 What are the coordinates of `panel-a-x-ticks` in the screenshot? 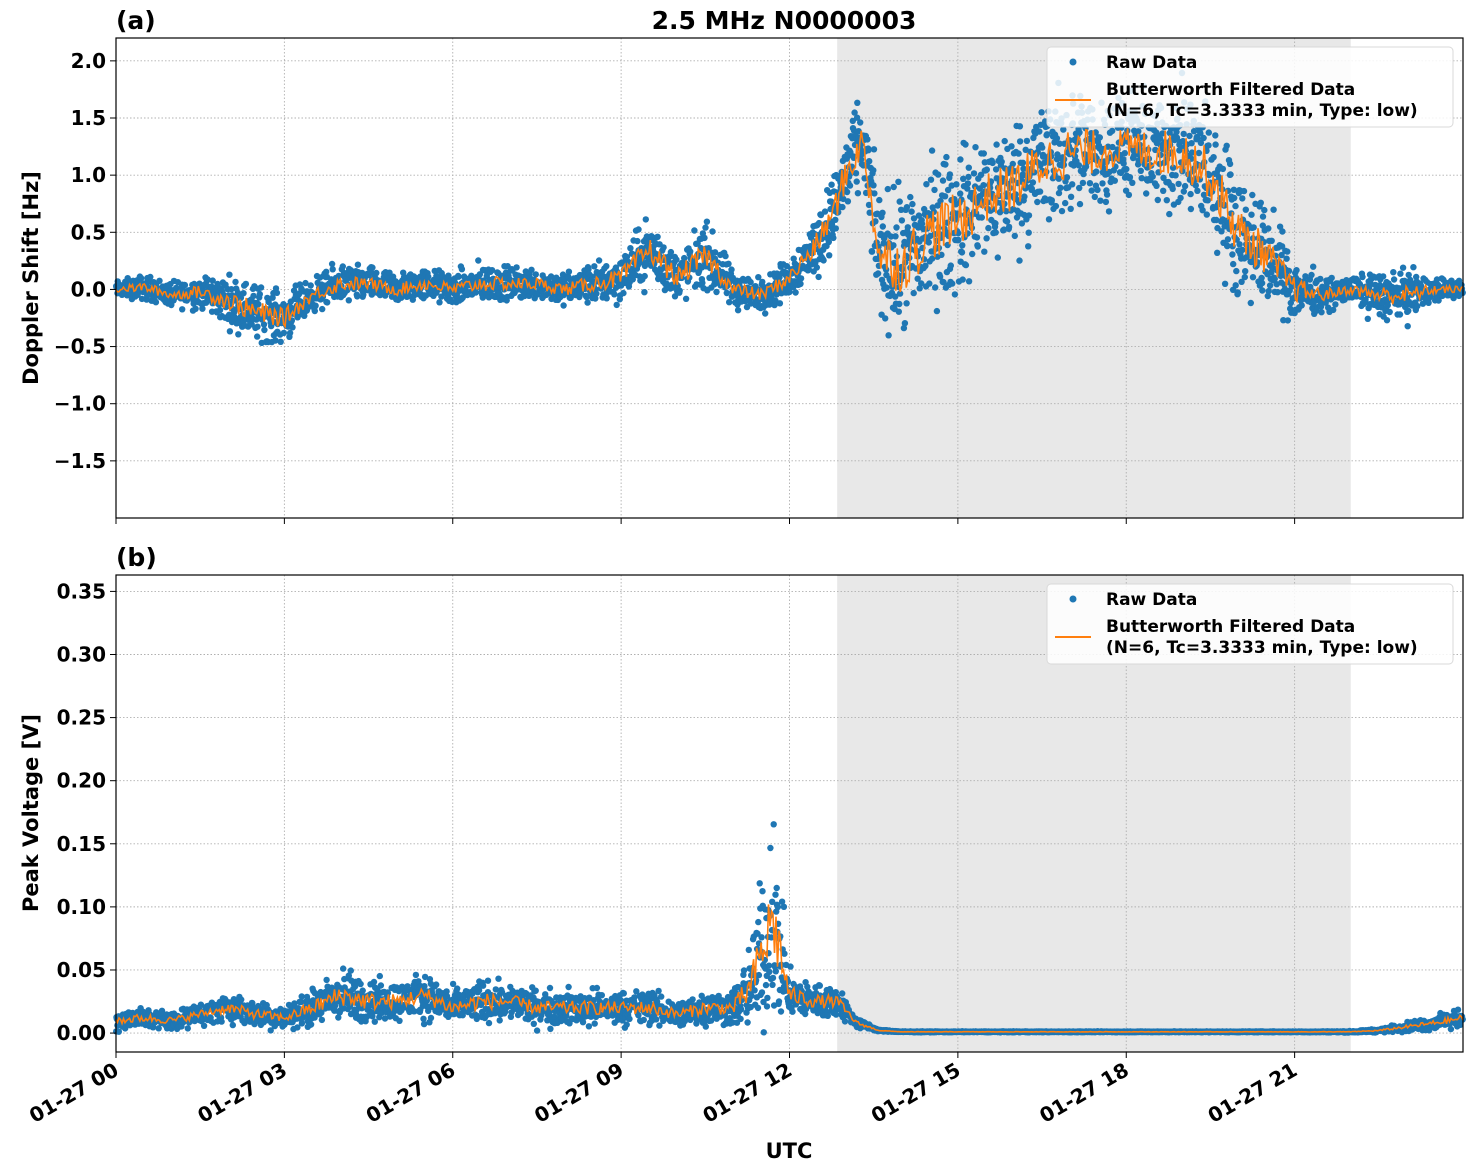 It's located at (705, 521).